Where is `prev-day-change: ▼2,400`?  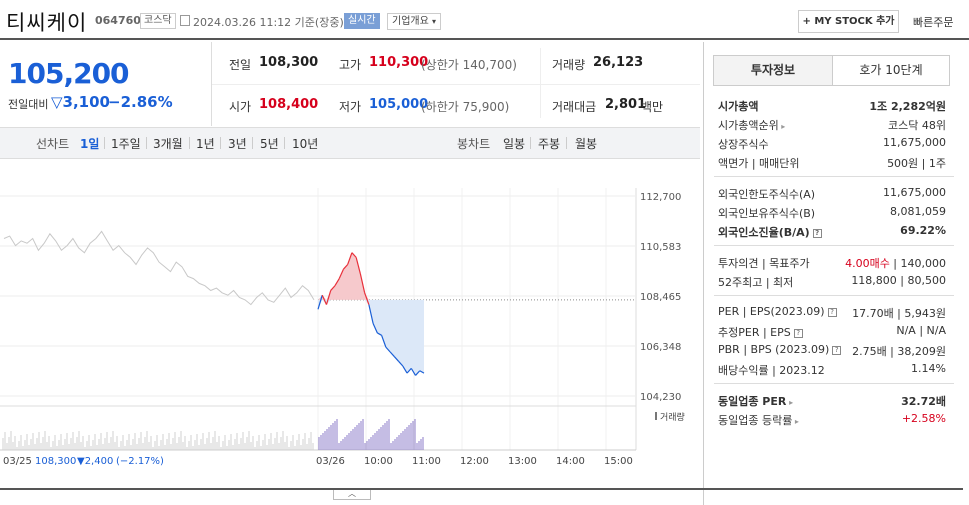
prev-day-change: ▼2,400 is located at coordinates (95, 461).